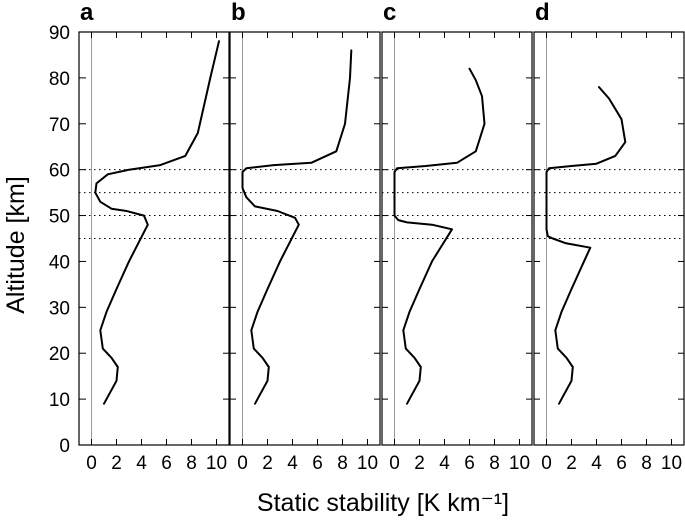 Image resolution: width=685 pixels, height=523 pixels. What do you see at coordinates (586, 245) in the screenshot?
I see `stability-profile-d` at bounding box center [586, 245].